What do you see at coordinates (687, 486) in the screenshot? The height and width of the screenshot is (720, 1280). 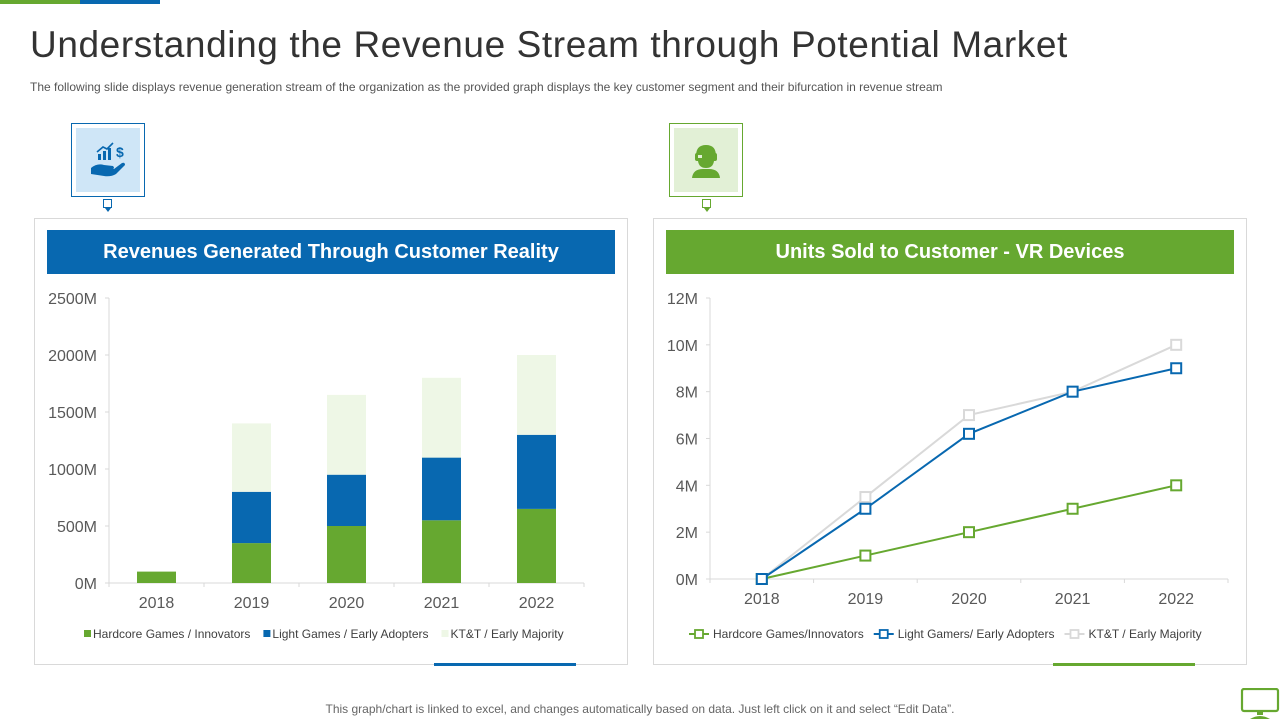 I see `y-tick-label: 4M` at bounding box center [687, 486].